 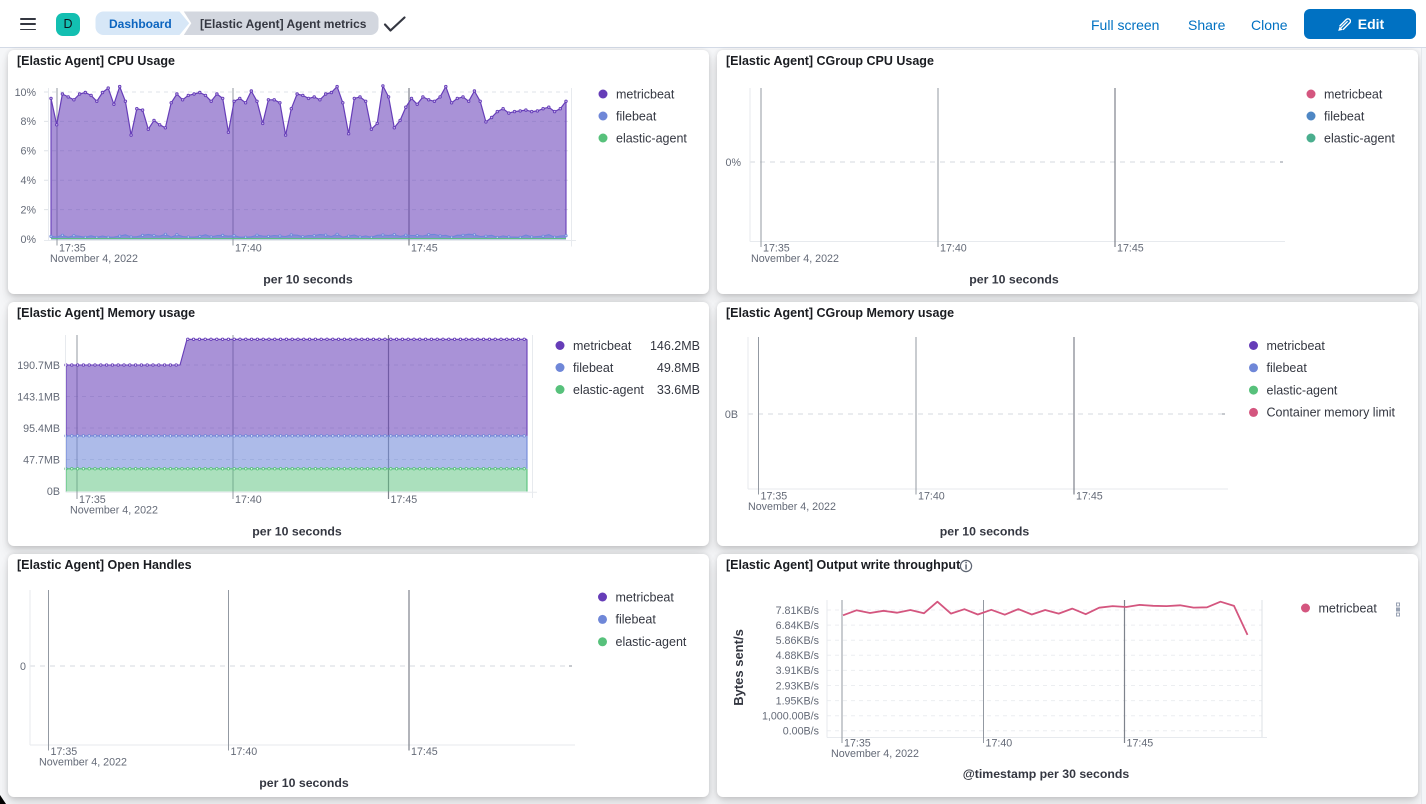 What do you see at coordinates (797, 626) in the screenshot?
I see `svg-text: 6.84KB/s` at bounding box center [797, 626].